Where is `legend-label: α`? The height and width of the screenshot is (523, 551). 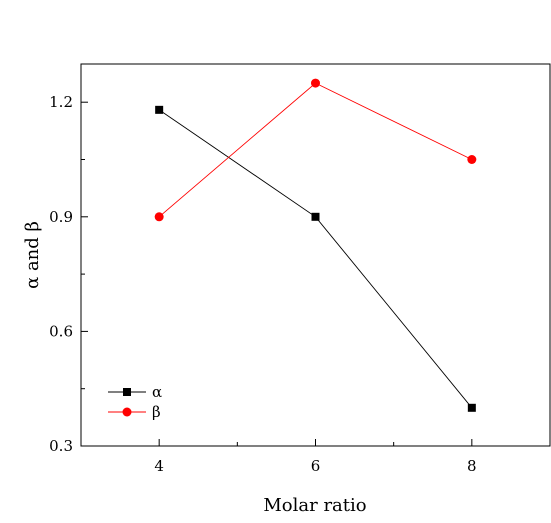 legend-label: α is located at coordinates (157, 392).